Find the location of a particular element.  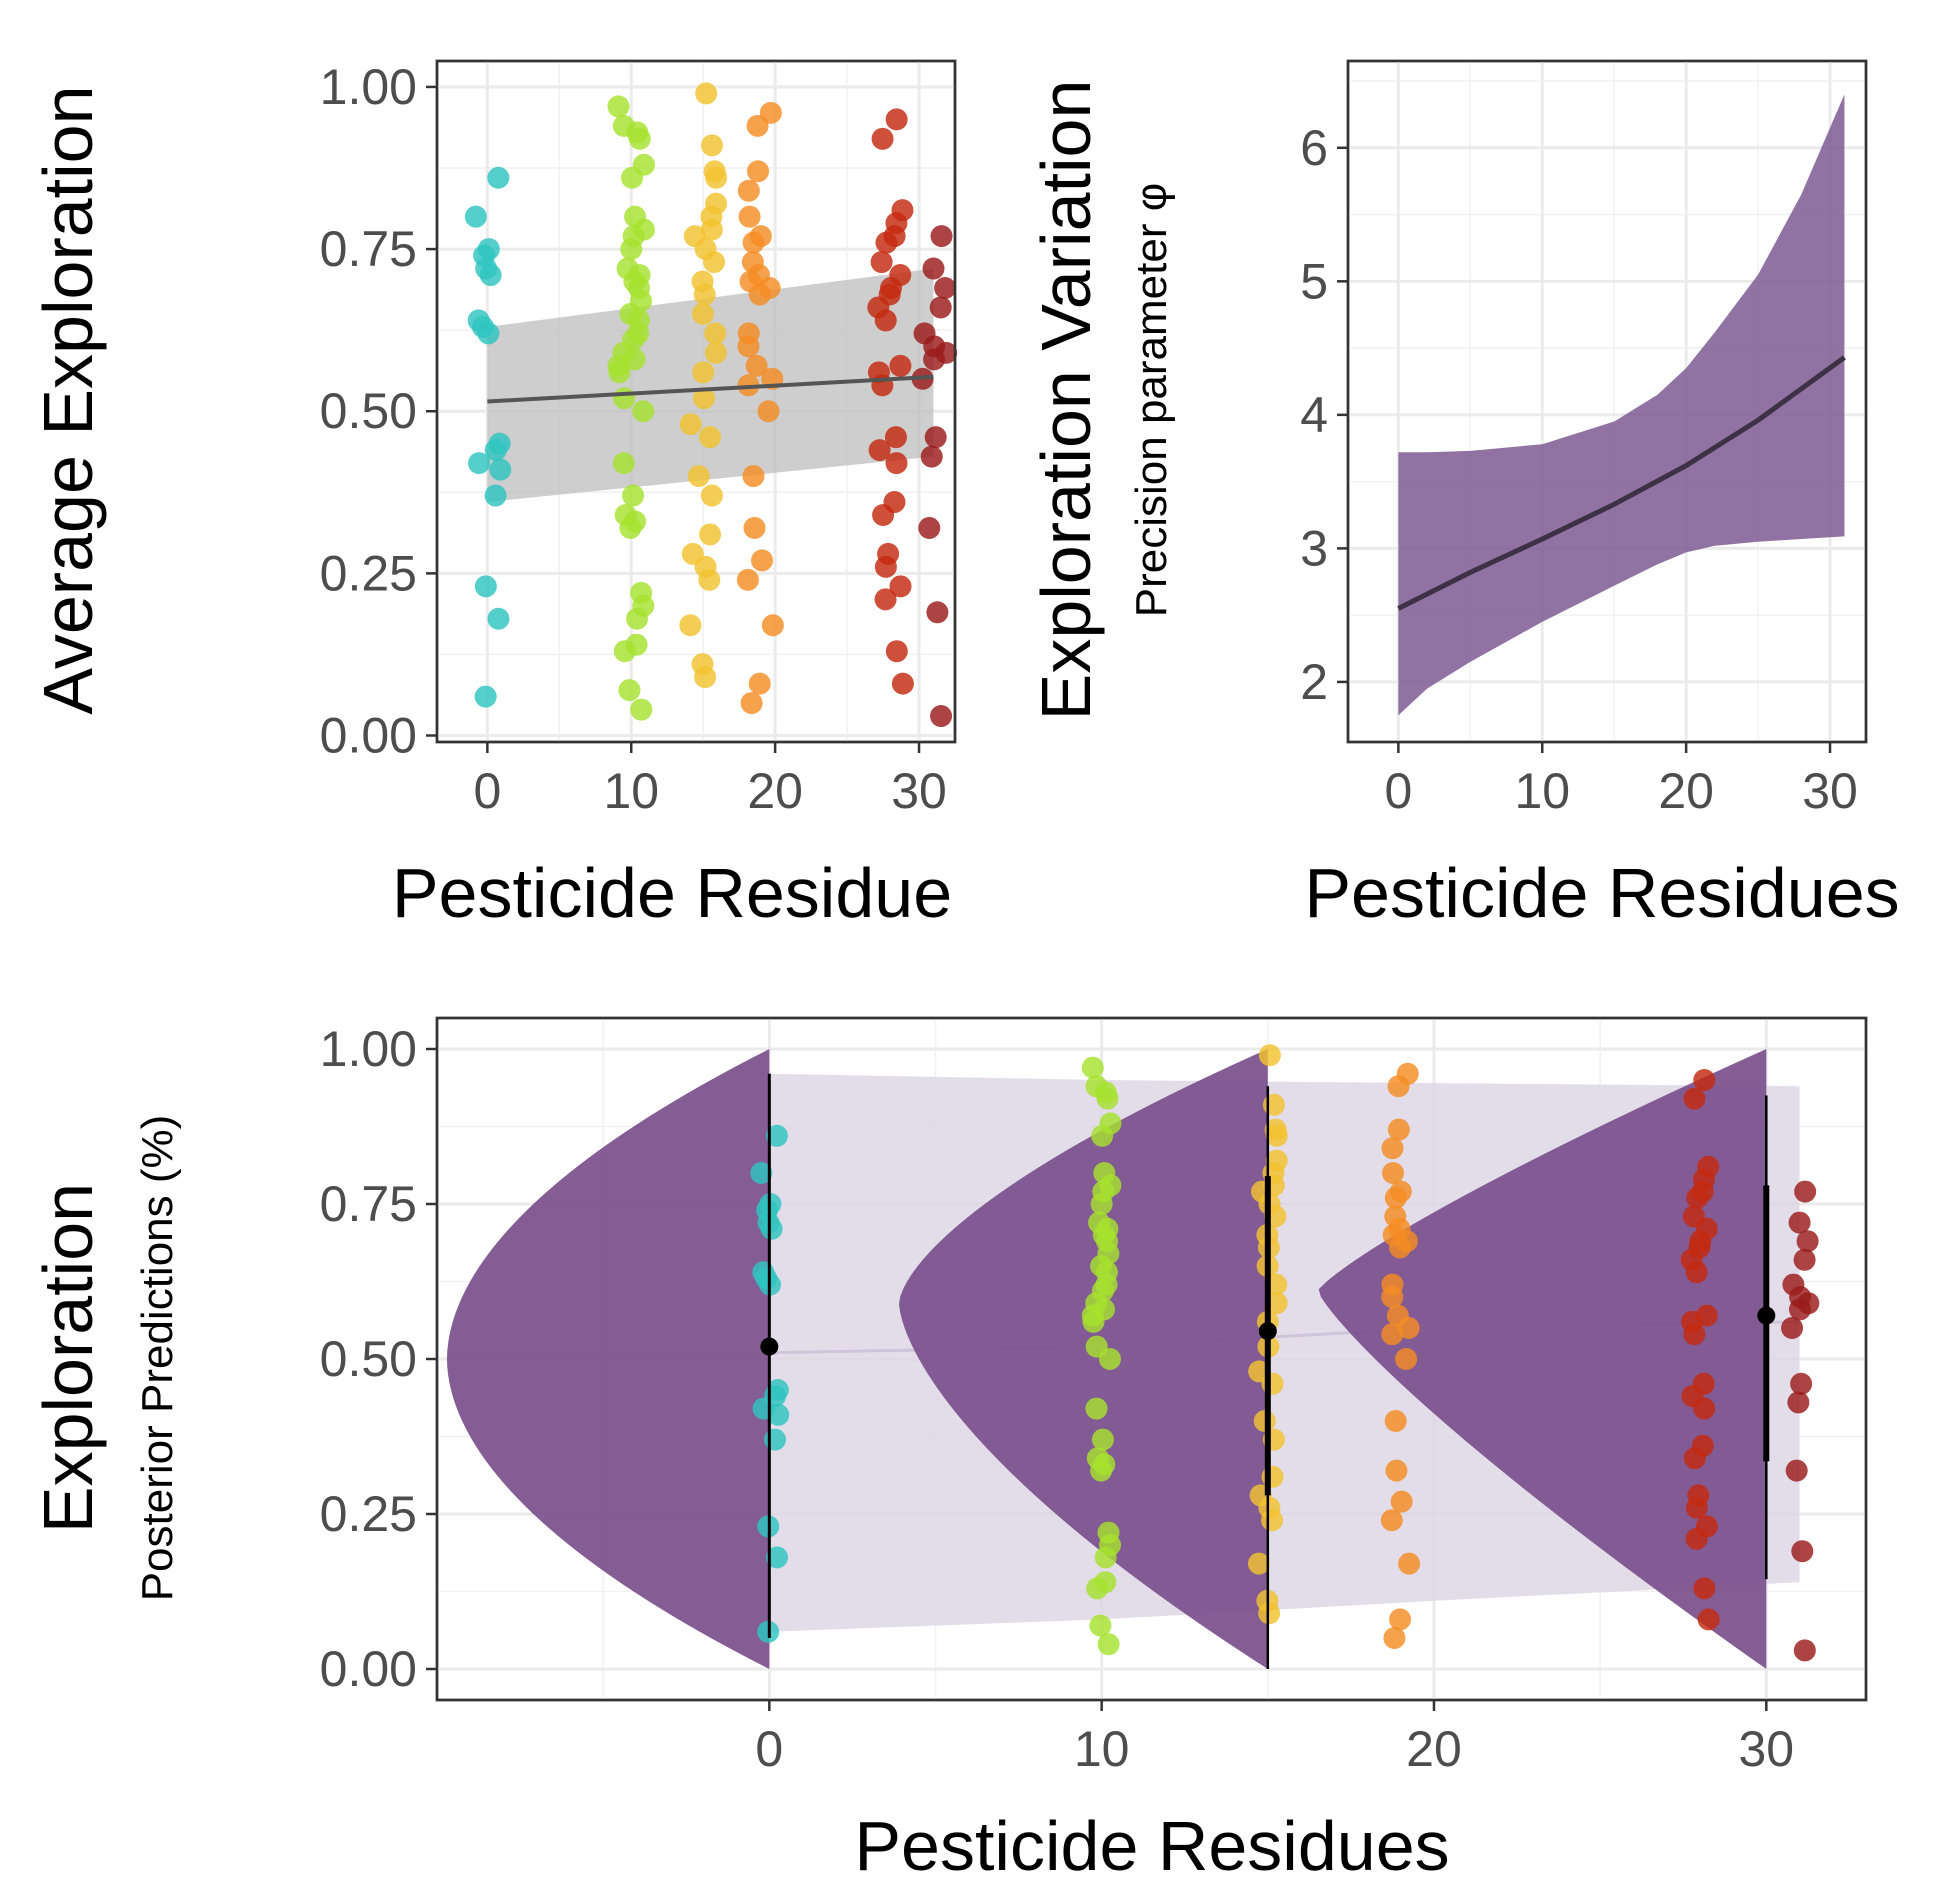

exploration-variation-credible-ribbon is located at coordinates (1621, 405).